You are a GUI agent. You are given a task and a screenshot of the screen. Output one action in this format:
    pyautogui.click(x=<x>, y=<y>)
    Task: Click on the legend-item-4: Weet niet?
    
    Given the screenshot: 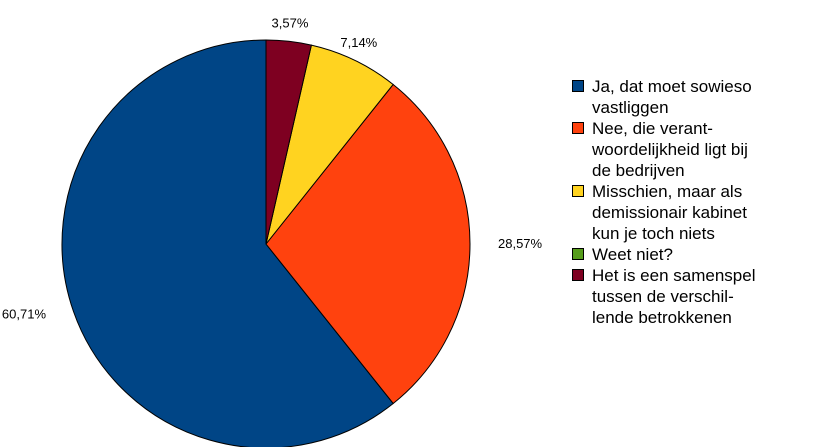 What is the action you would take?
    pyautogui.click(x=692, y=254)
    